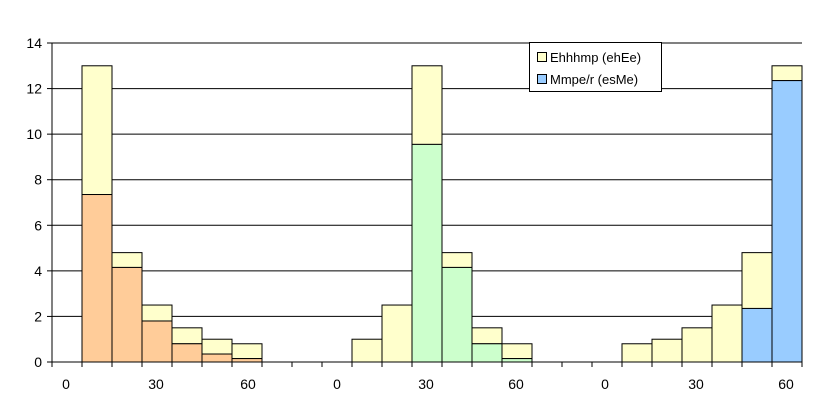 The width and height of the screenshot is (820, 419). I want to click on legend-item-2: Mmpe/r (esMe), so click(587, 79).